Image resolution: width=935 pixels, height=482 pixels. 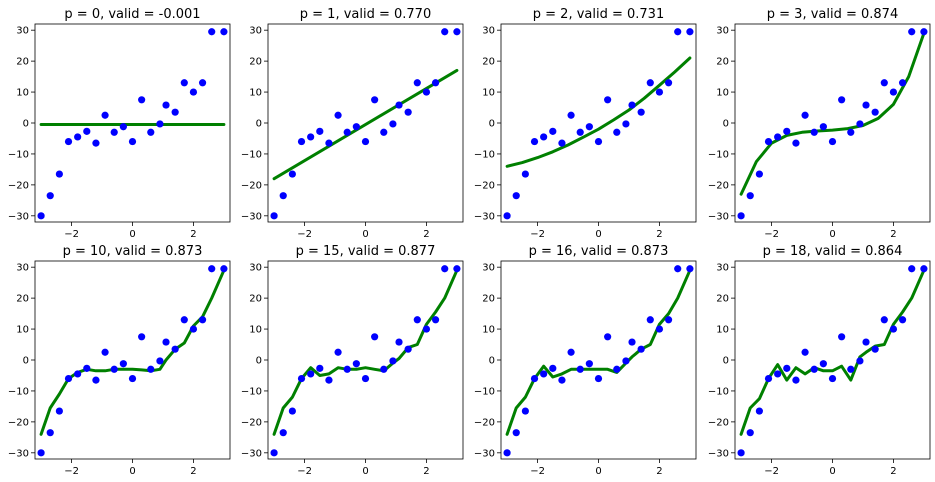 What do you see at coordinates (365, 14) in the screenshot?
I see `subplot-title: p = 1, valid = 0.770` at bounding box center [365, 14].